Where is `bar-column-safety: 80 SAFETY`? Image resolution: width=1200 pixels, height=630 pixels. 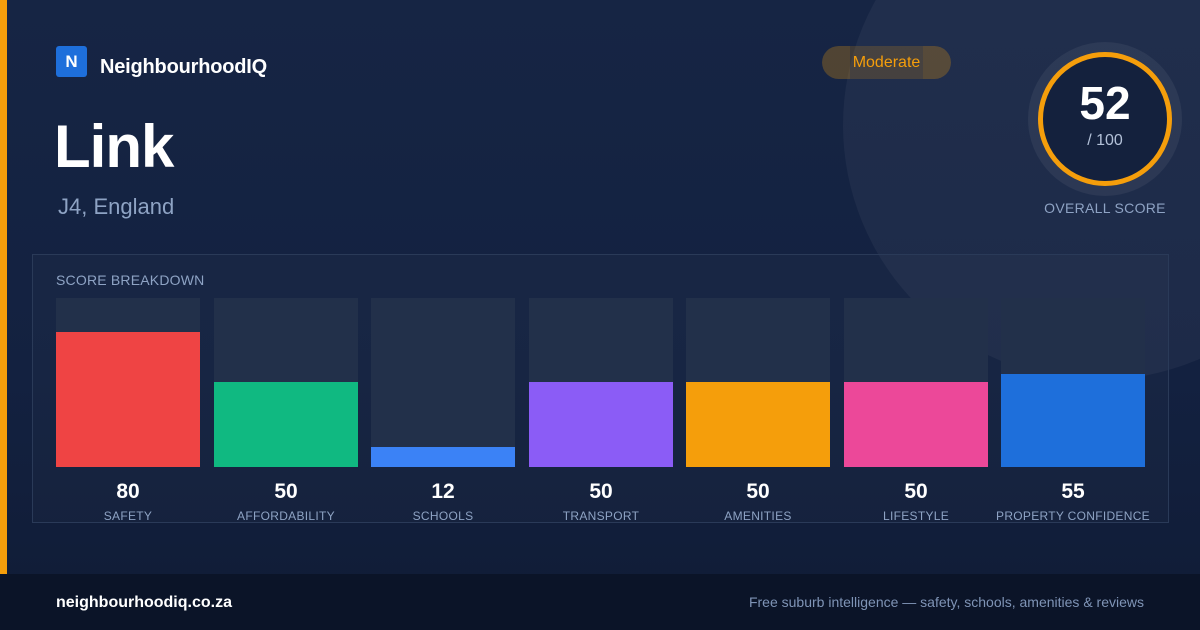 bar-column-safety: 80 SAFETY is located at coordinates (128, 410).